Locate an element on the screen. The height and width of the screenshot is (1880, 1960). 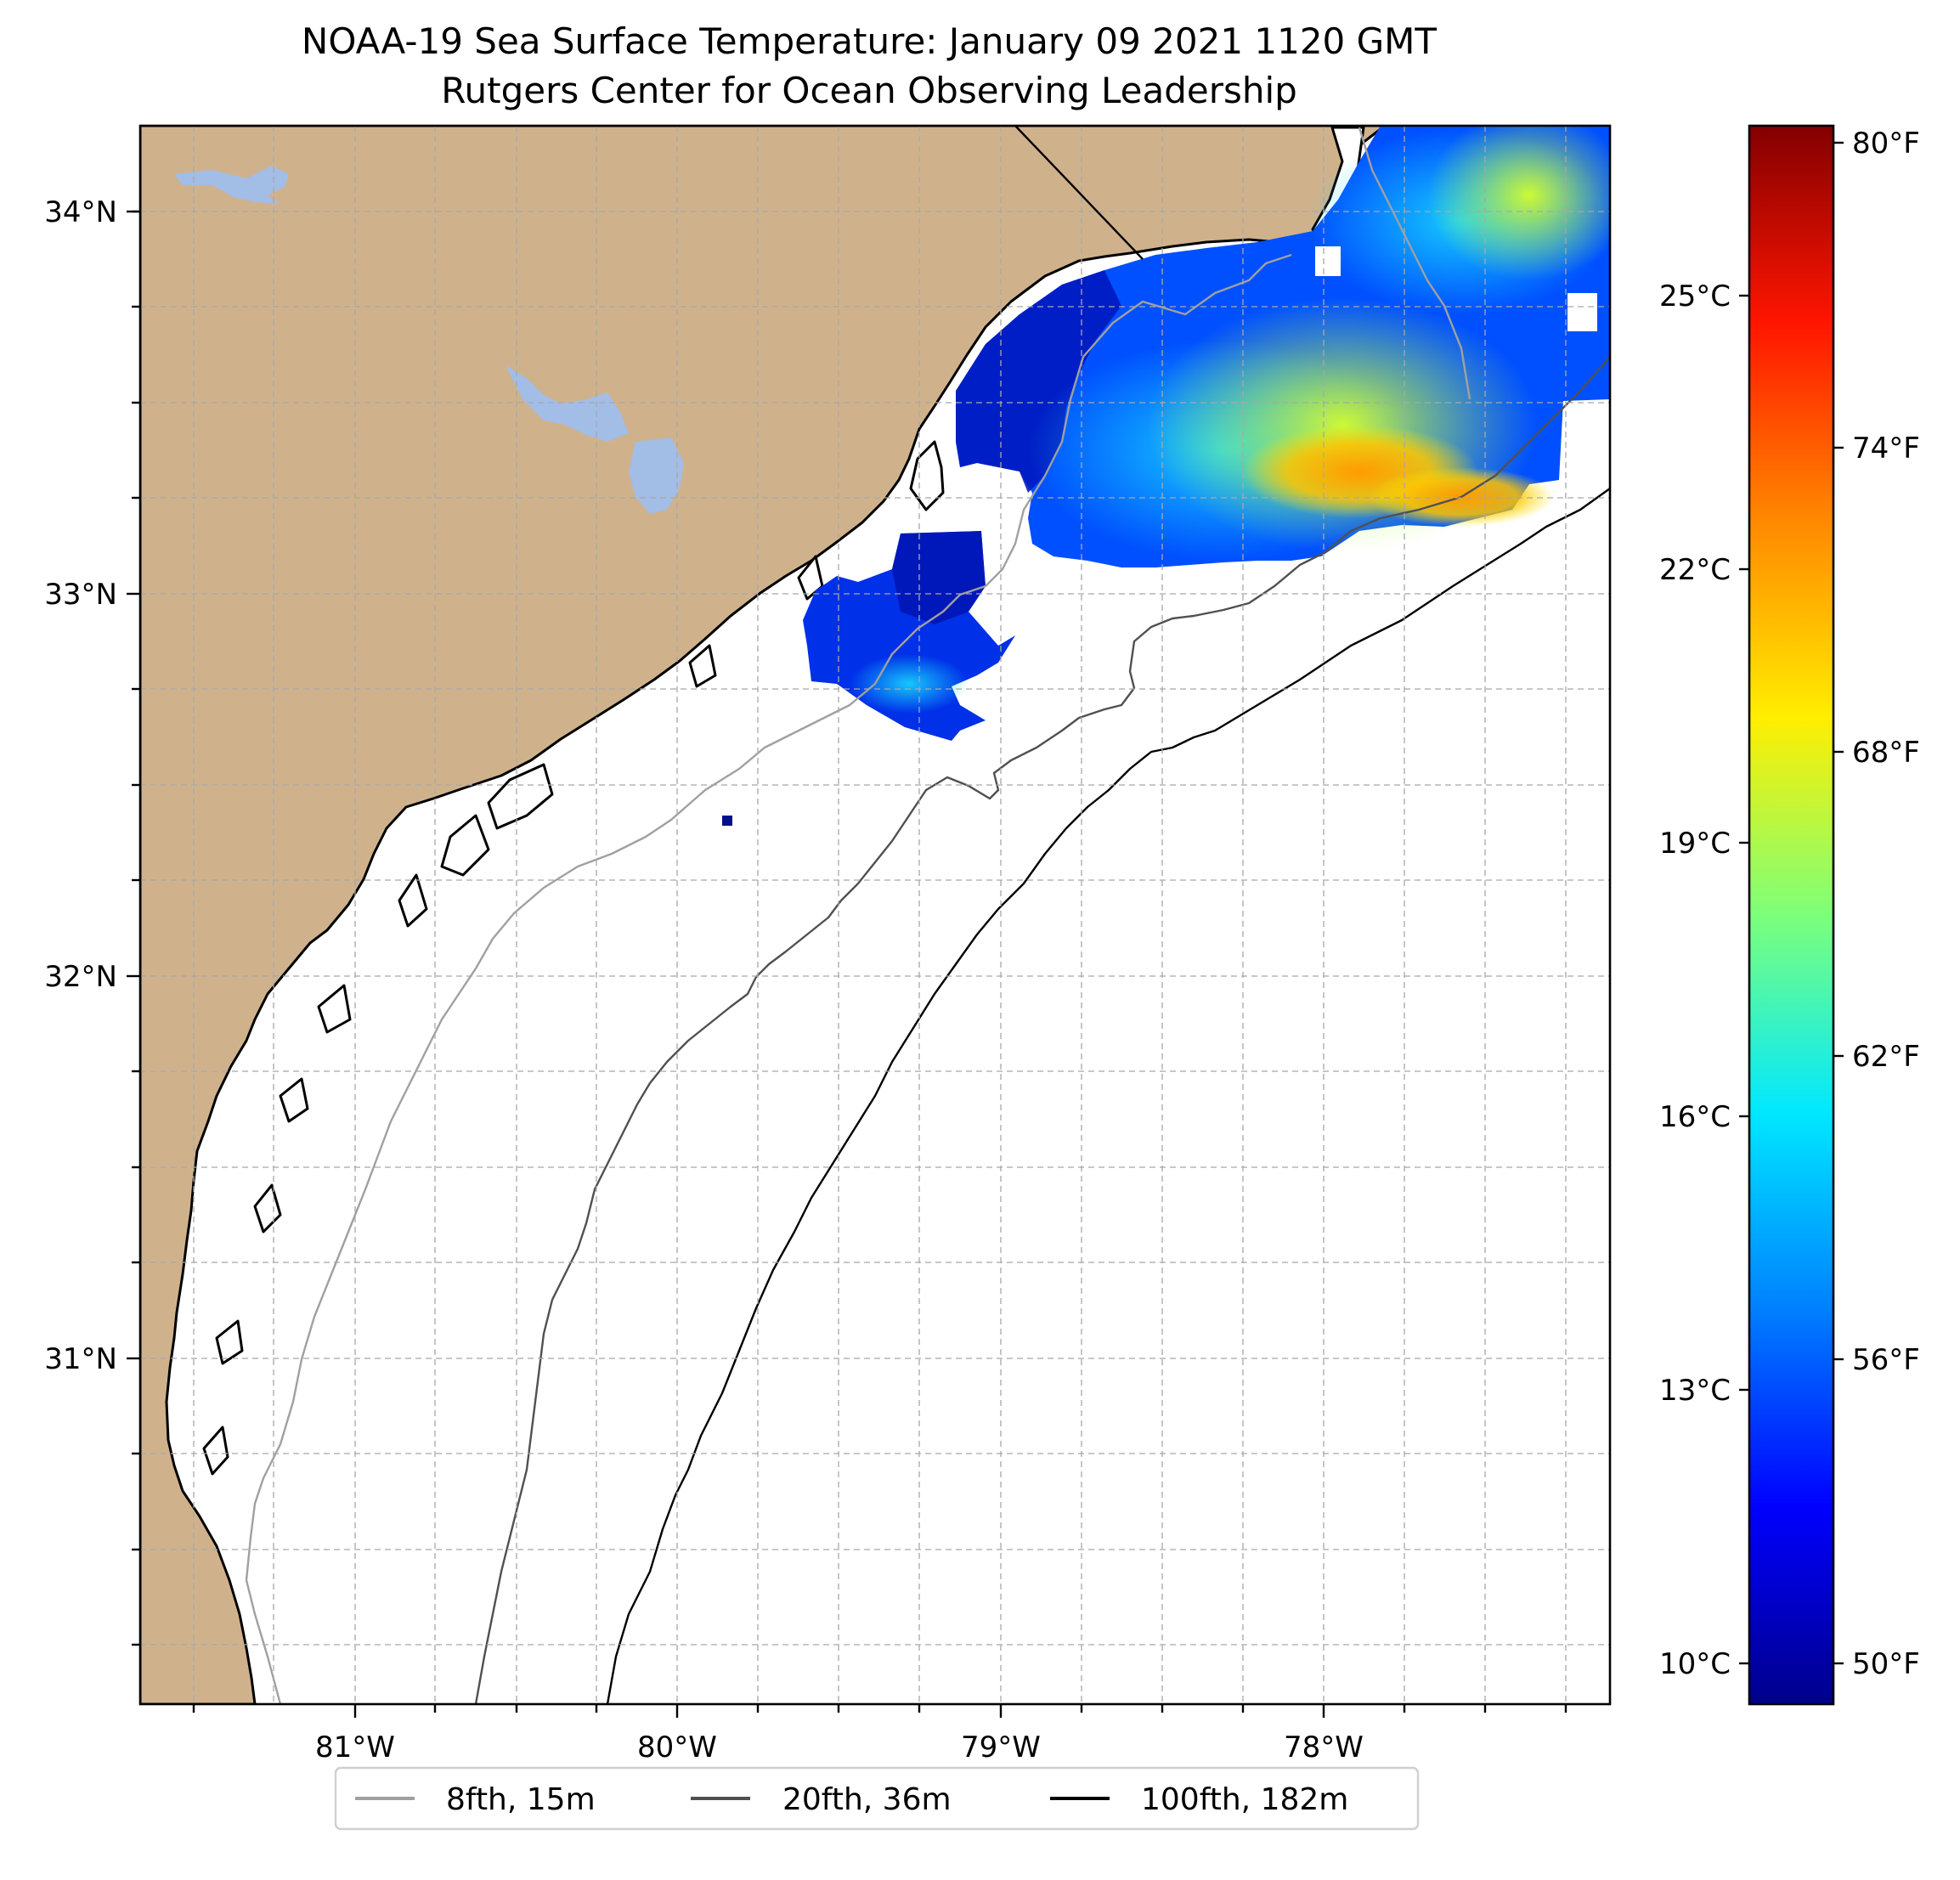
y-tick-label: 31°N is located at coordinates (80, 1359).